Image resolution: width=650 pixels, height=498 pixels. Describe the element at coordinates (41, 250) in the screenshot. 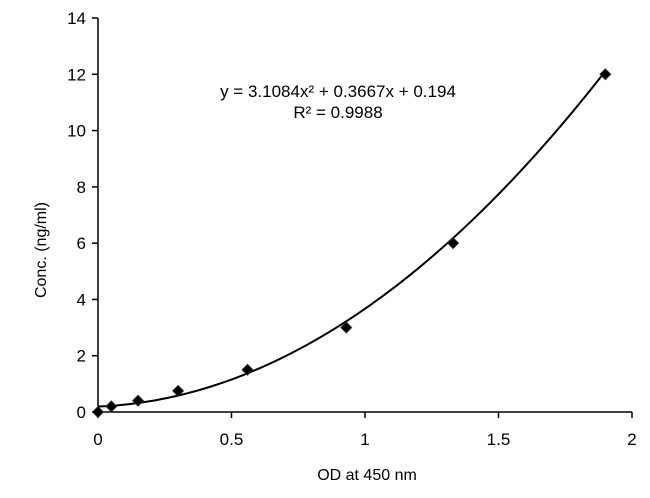

I see `y-axis-title: Conc. (ng/ml)` at that location.